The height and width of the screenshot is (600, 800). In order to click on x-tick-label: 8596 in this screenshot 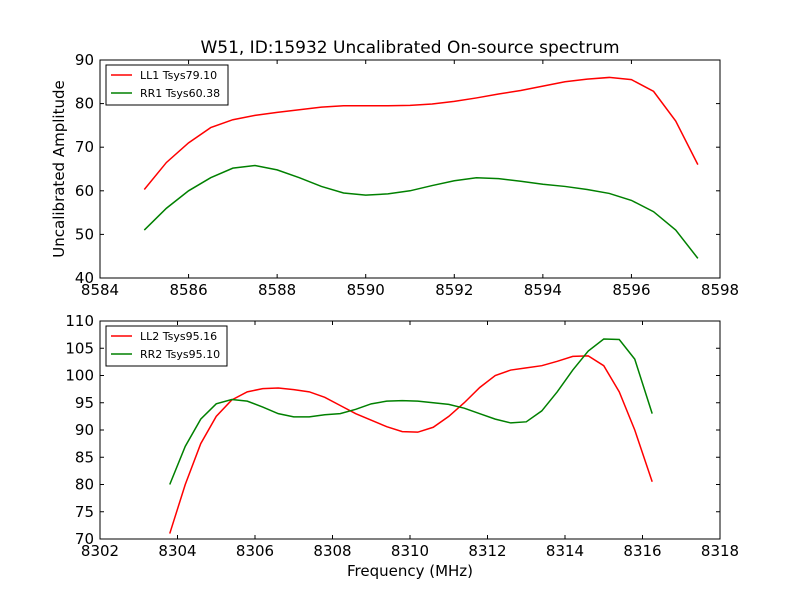, I will do `click(631, 290)`.